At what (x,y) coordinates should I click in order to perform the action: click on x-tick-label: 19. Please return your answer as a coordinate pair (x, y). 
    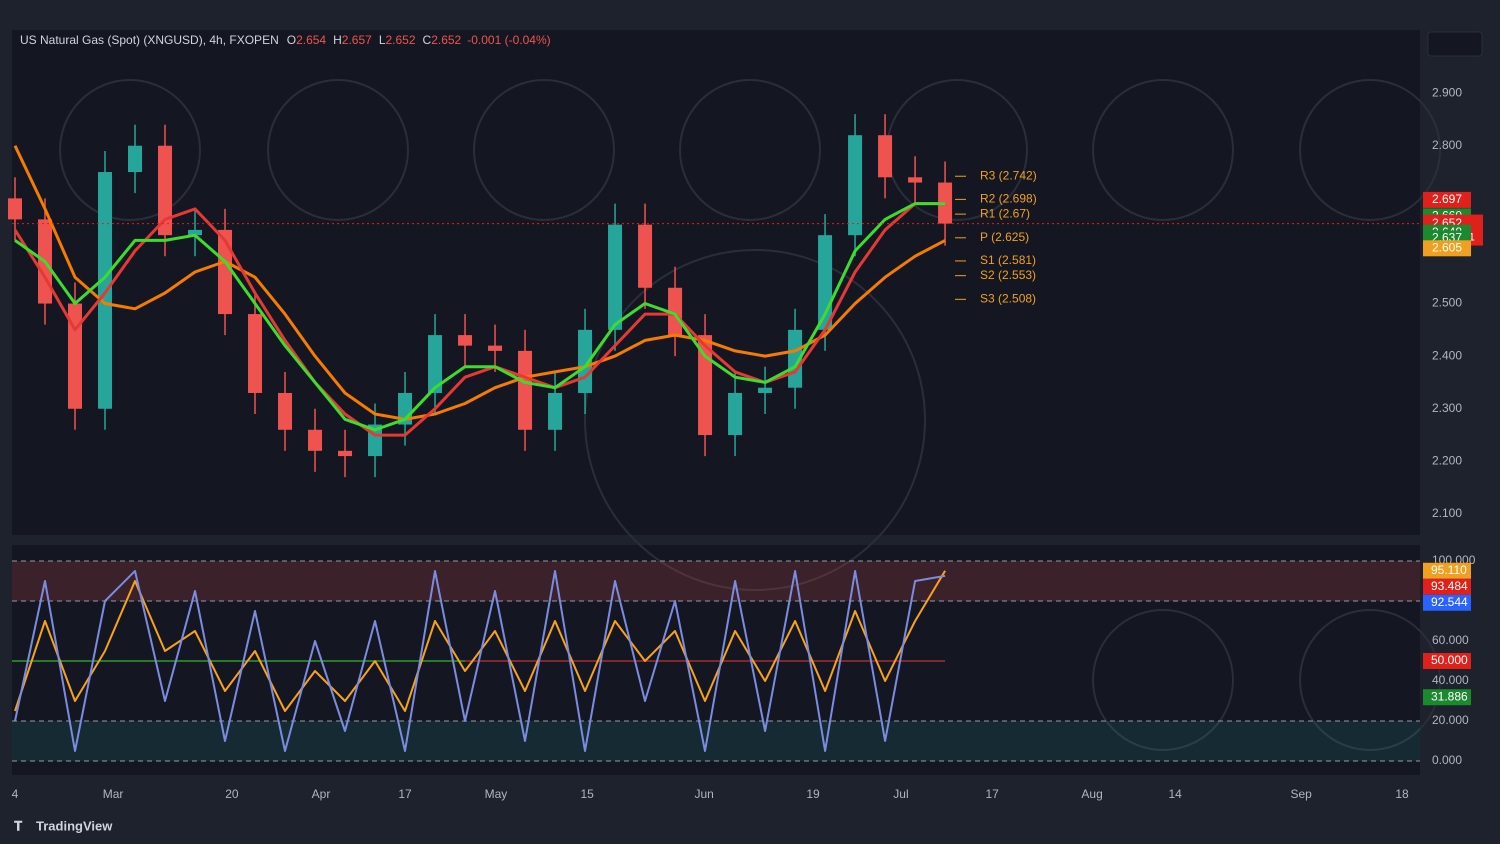
    Looking at the image, I should click on (813, 794).